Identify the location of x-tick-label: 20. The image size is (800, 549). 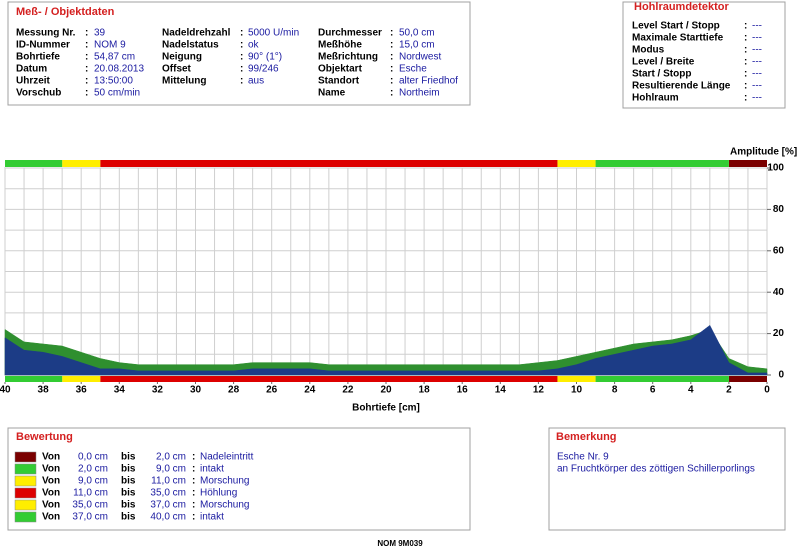
(386, 390).